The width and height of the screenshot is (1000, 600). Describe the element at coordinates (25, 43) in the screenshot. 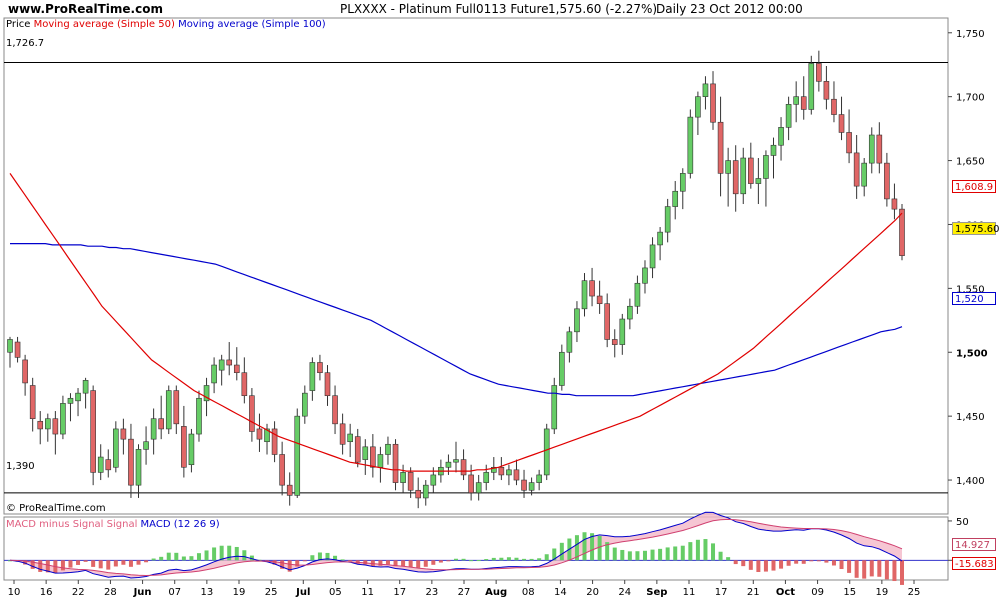

I see `hline-top-label: 1,726.7` at that location.